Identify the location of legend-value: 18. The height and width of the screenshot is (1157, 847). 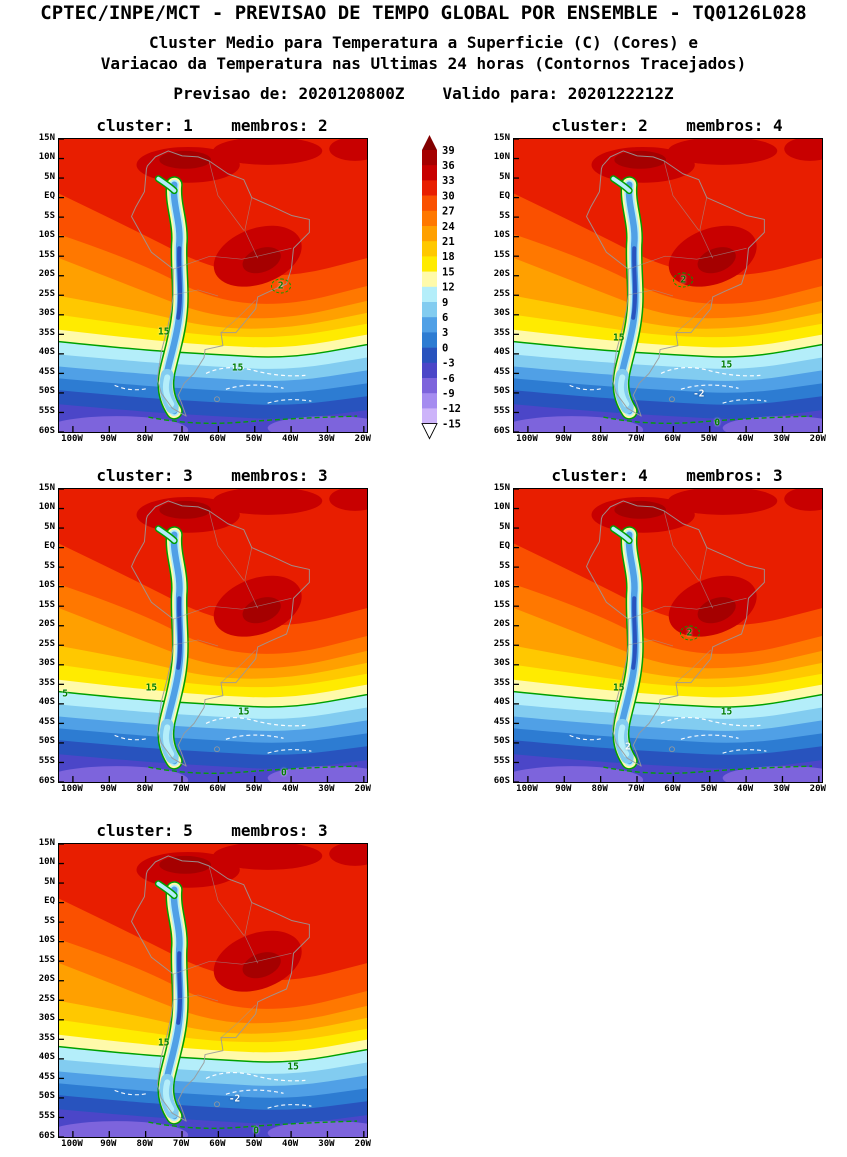
(448, 257).